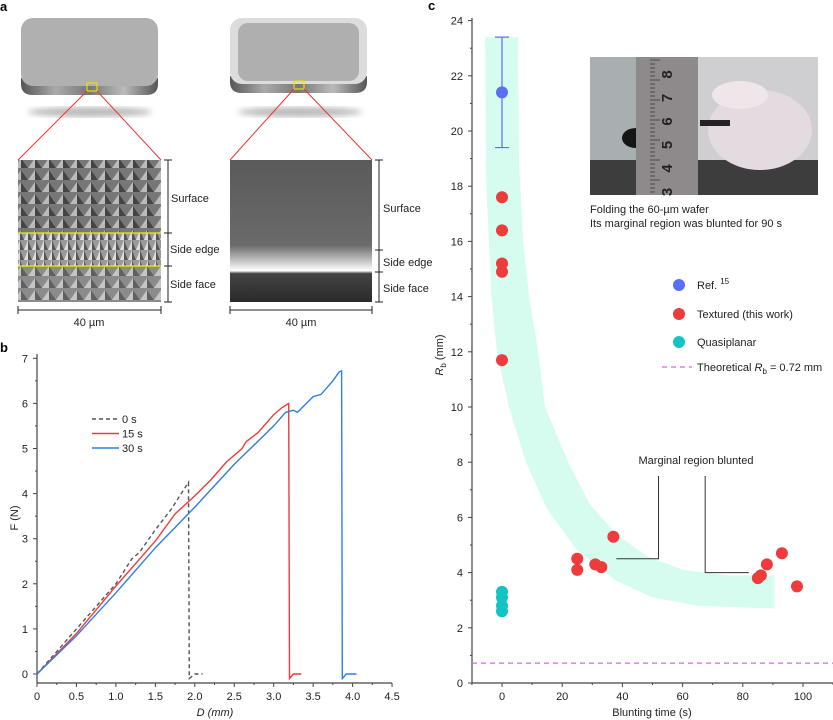 This screenshot has width=833, height=720. Describe the element at coordinates (4, 347) in the screenshot. I see `panel-label-b: b` at that location.